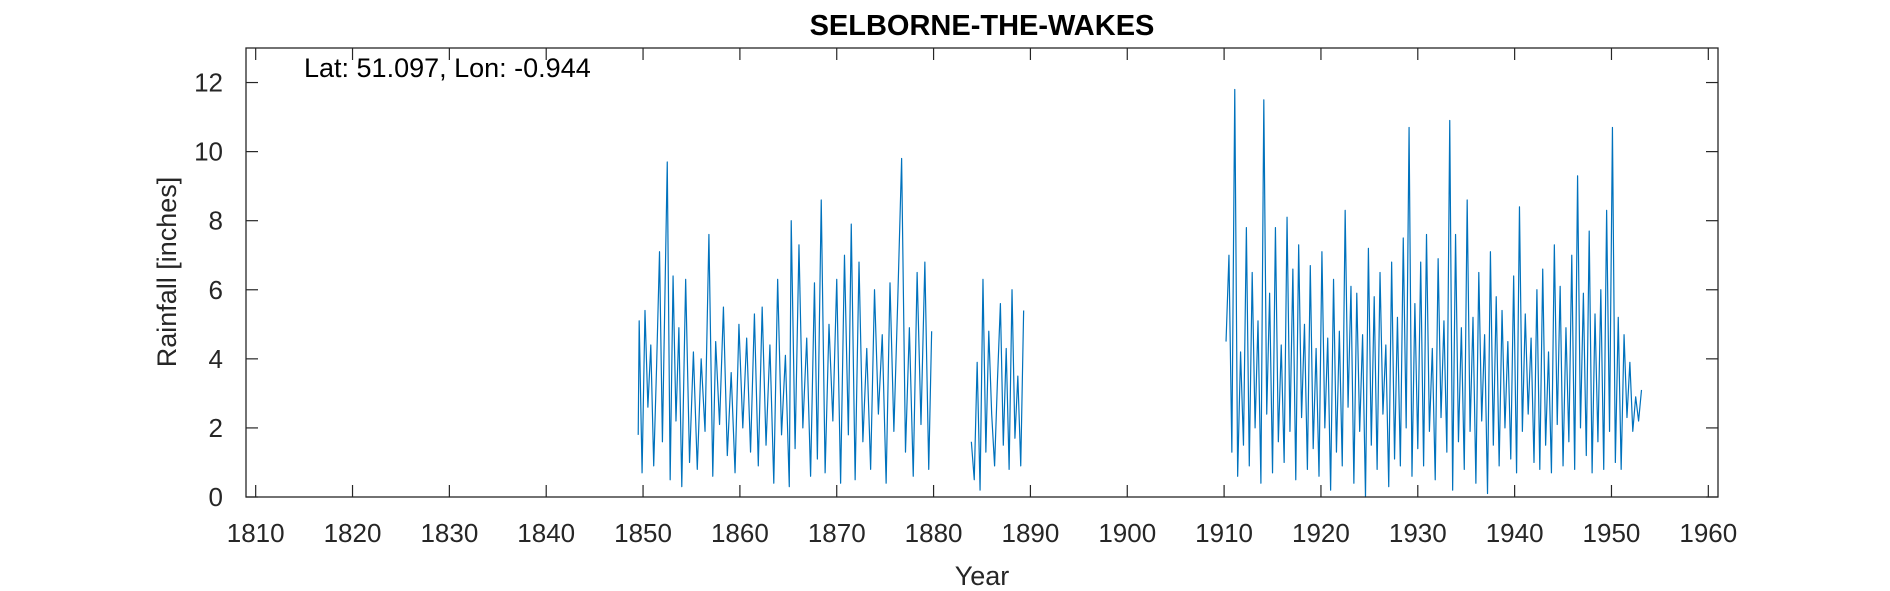 The height and width of the screenshot is (591, 1890). I want to click on location-annotation: Lat: 51.097, Lon: -0.944, so click(447, 68).